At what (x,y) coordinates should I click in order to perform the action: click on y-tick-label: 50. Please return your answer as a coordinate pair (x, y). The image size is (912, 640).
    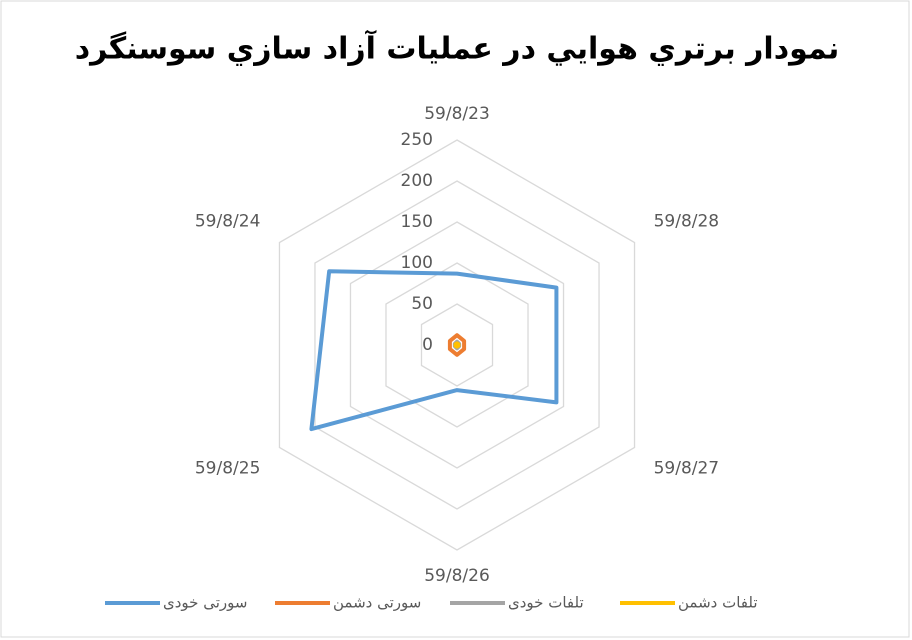
    Looking at the image, I should click on (422, 304).